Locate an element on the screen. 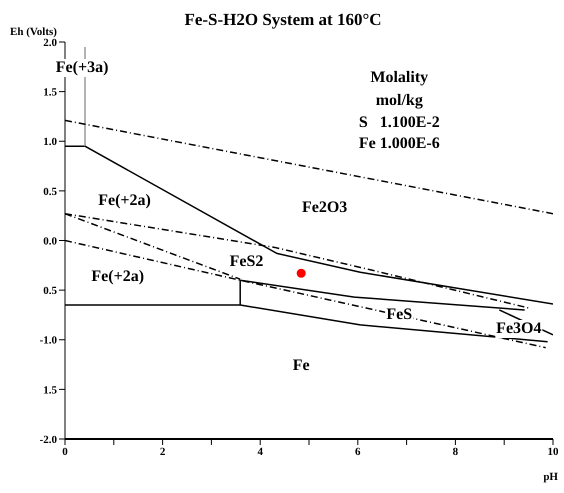 The height and width of the screenshot is (493, 564). x-tick-label: 4 is located at coordinates (260, 452).